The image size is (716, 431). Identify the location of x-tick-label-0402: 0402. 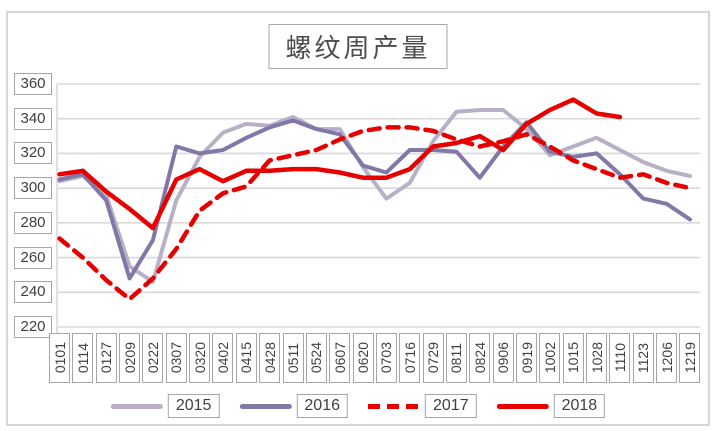
(223, 358).